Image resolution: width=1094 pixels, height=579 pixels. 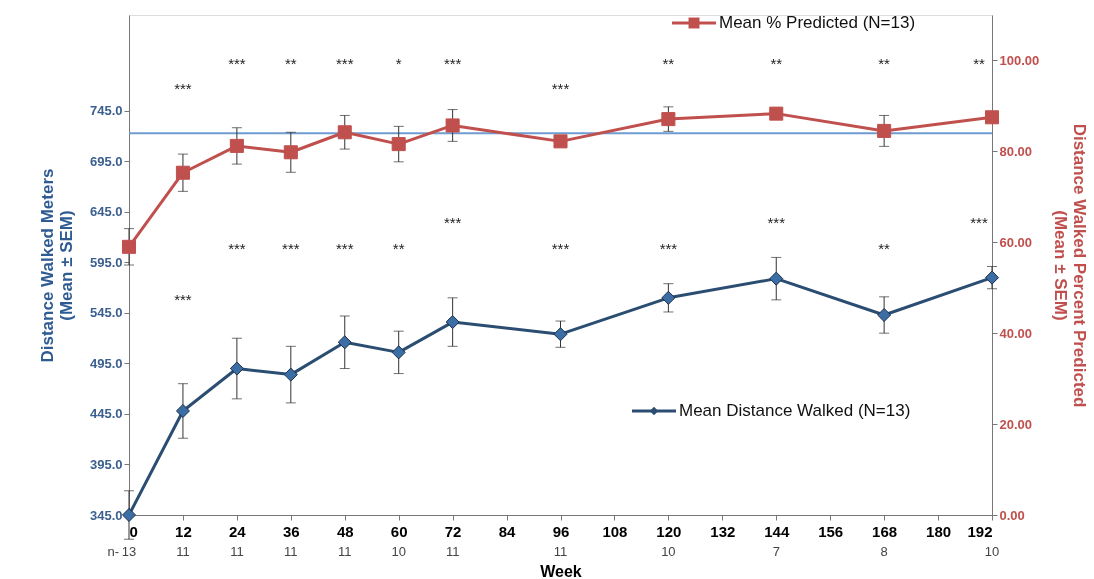 I want to click on text: 8, so click(x=884, y=551).